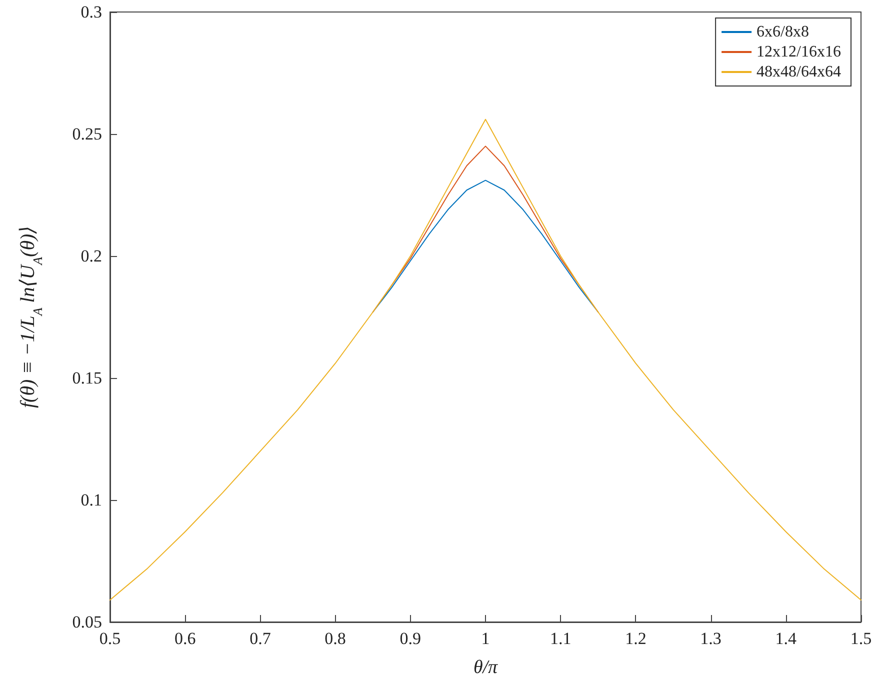 This screenshot has height=690, width=883. Describe the element at coordinates (87, 622) in the screenshot. I see `y-tick-label: 0.05` at that location.